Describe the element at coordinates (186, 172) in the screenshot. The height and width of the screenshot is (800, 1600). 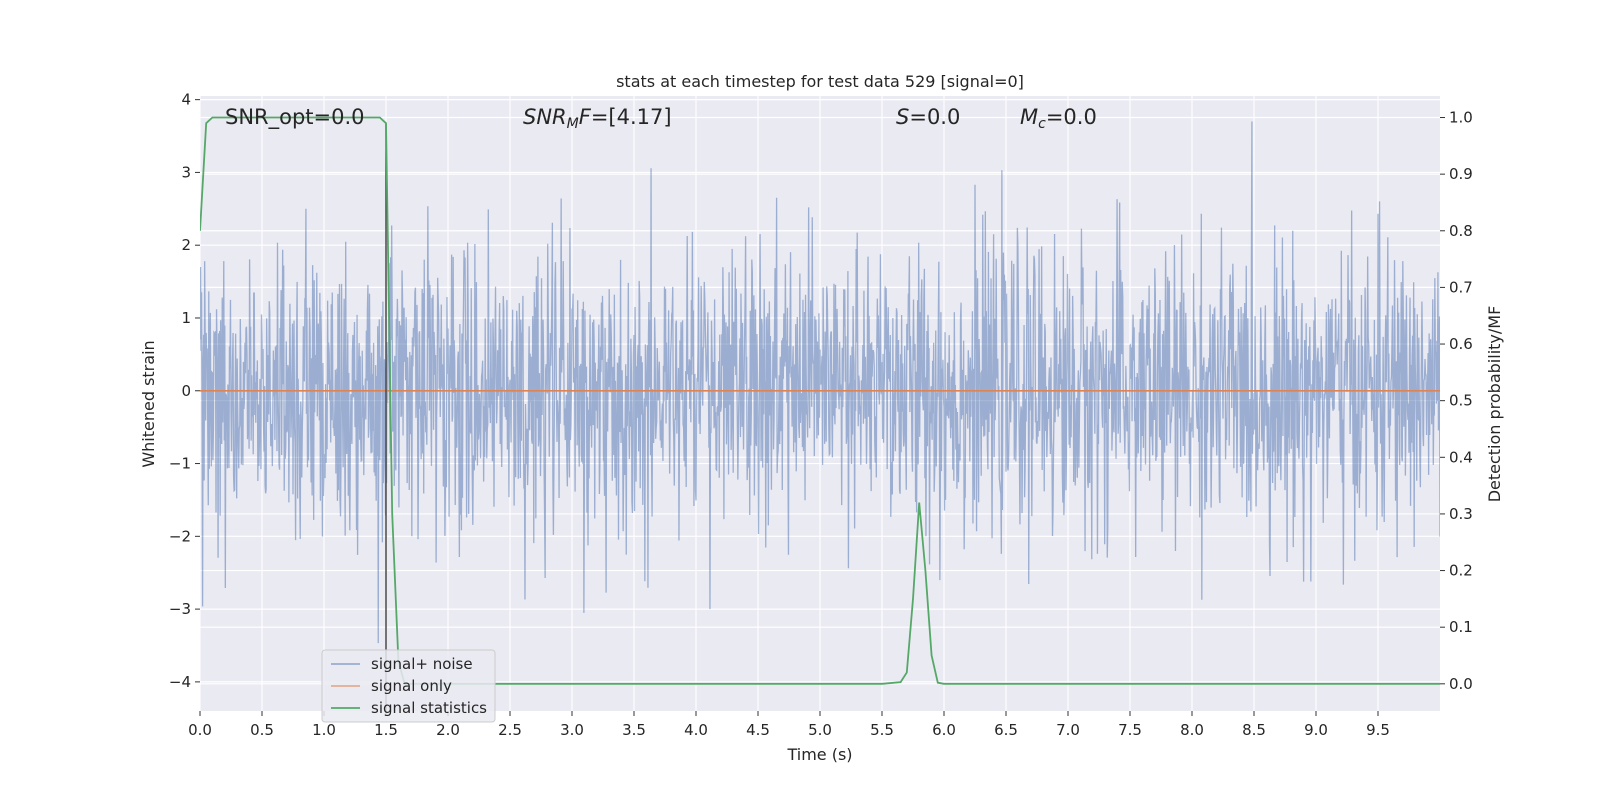
I see `y-tick-label: 3` at that location.